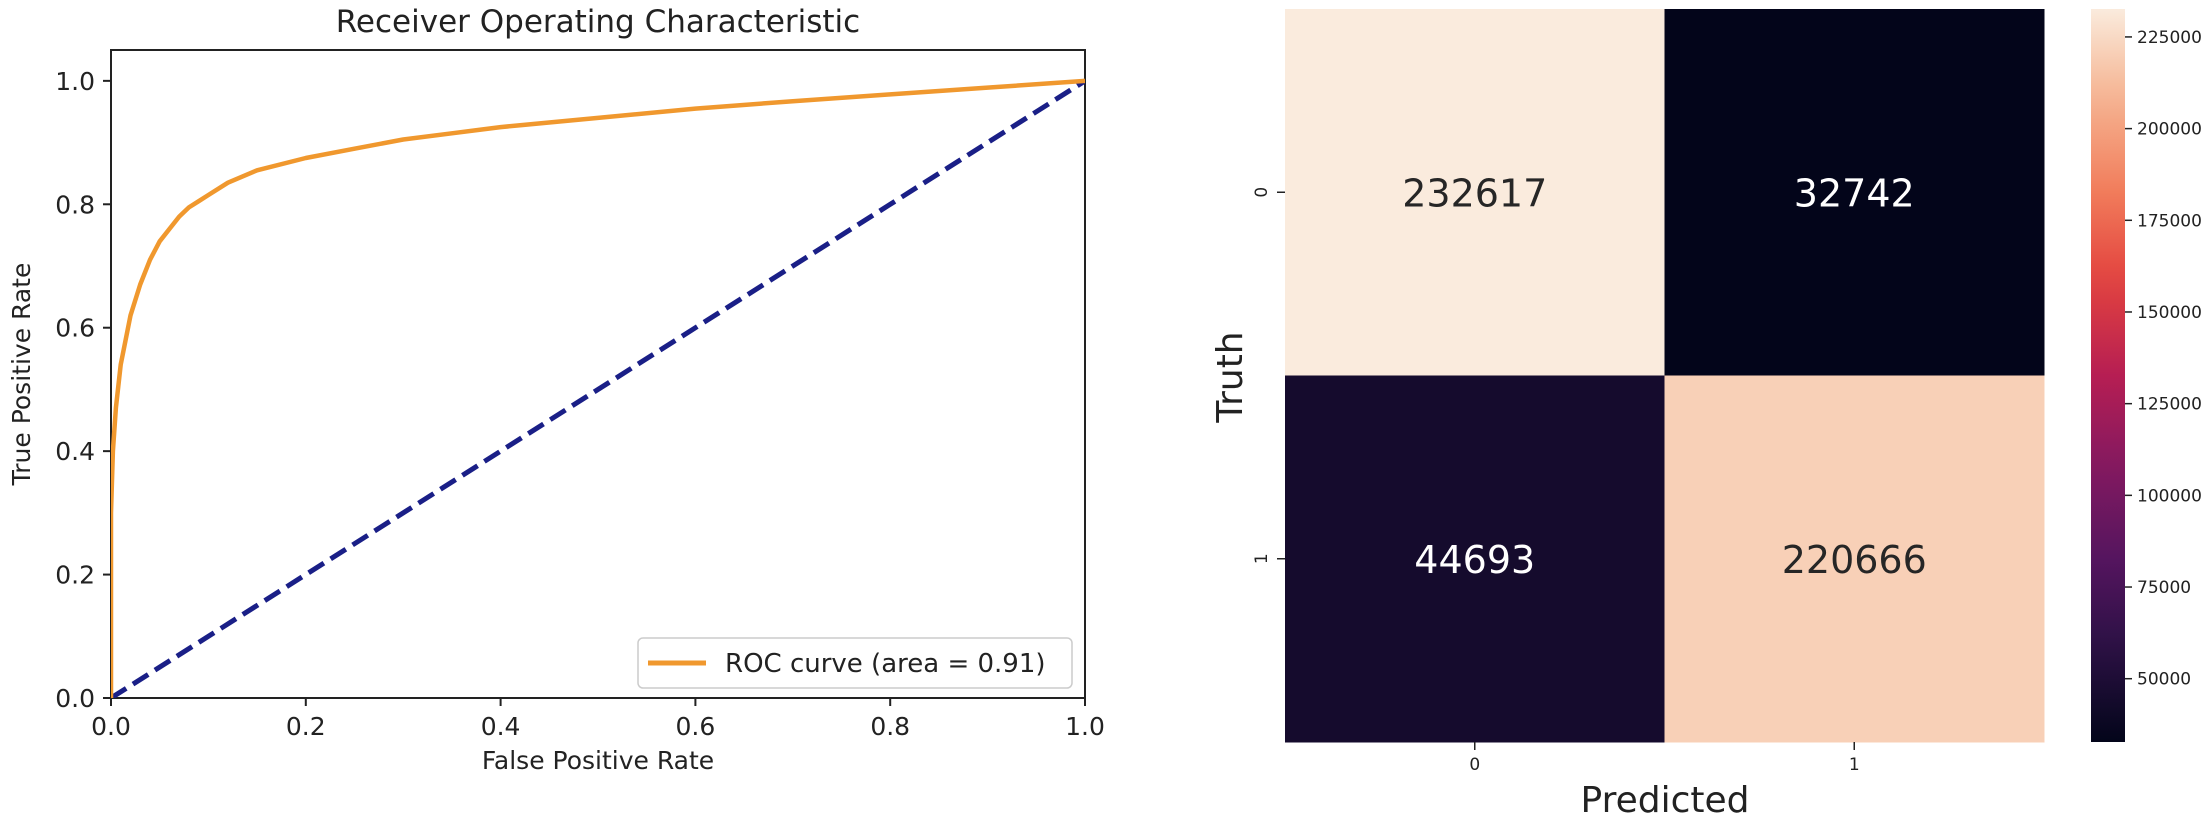  I want to click on heatmap-cell-value: 32742, so click(1854, 193).